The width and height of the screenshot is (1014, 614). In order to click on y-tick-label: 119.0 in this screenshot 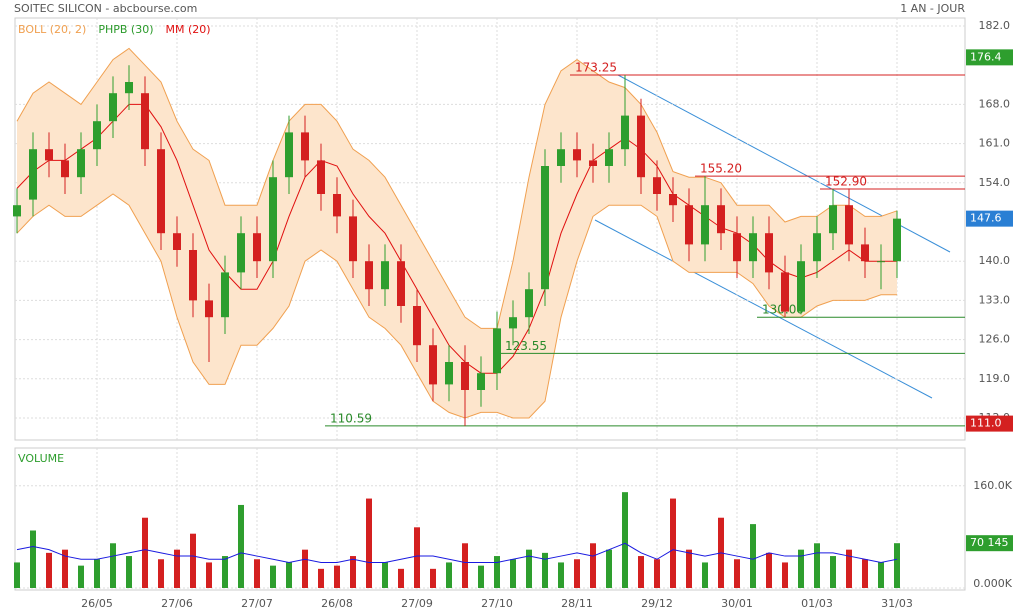, I will do `click(995, 378)`.